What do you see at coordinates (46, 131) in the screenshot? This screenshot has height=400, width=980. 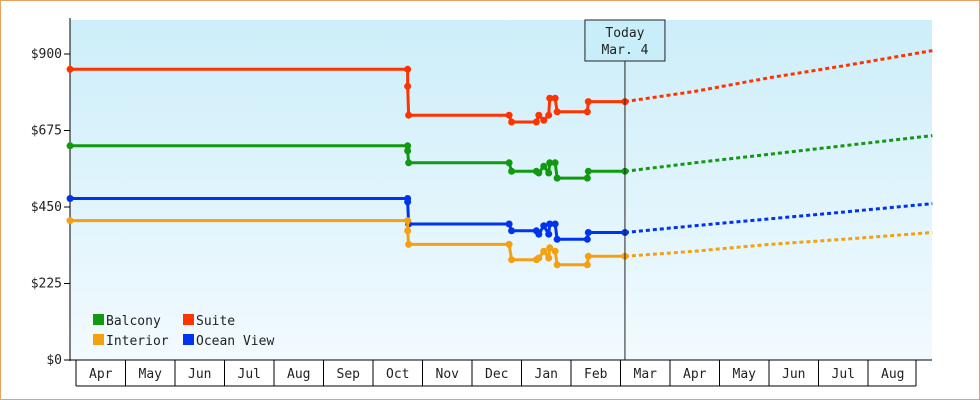 I see `y-tick-label: $675` at bounding box center [46, 131].